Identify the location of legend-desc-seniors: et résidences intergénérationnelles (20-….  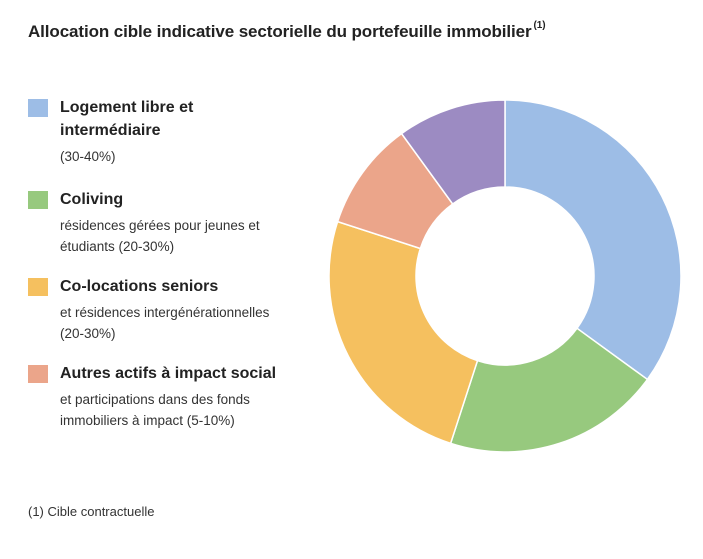
(165, 323).